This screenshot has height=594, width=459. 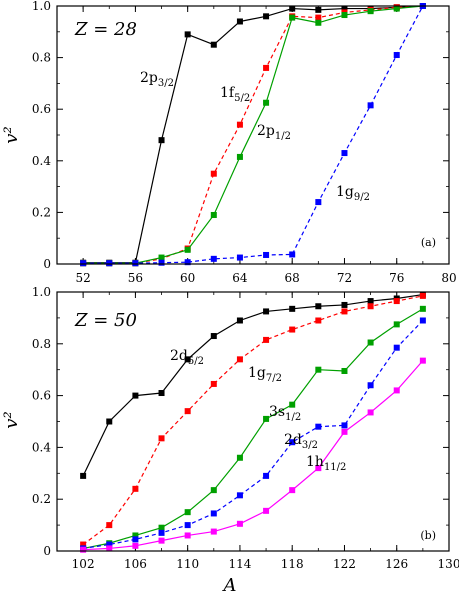 I want to click on y-axis-title: v², so click(x=11, y=134).